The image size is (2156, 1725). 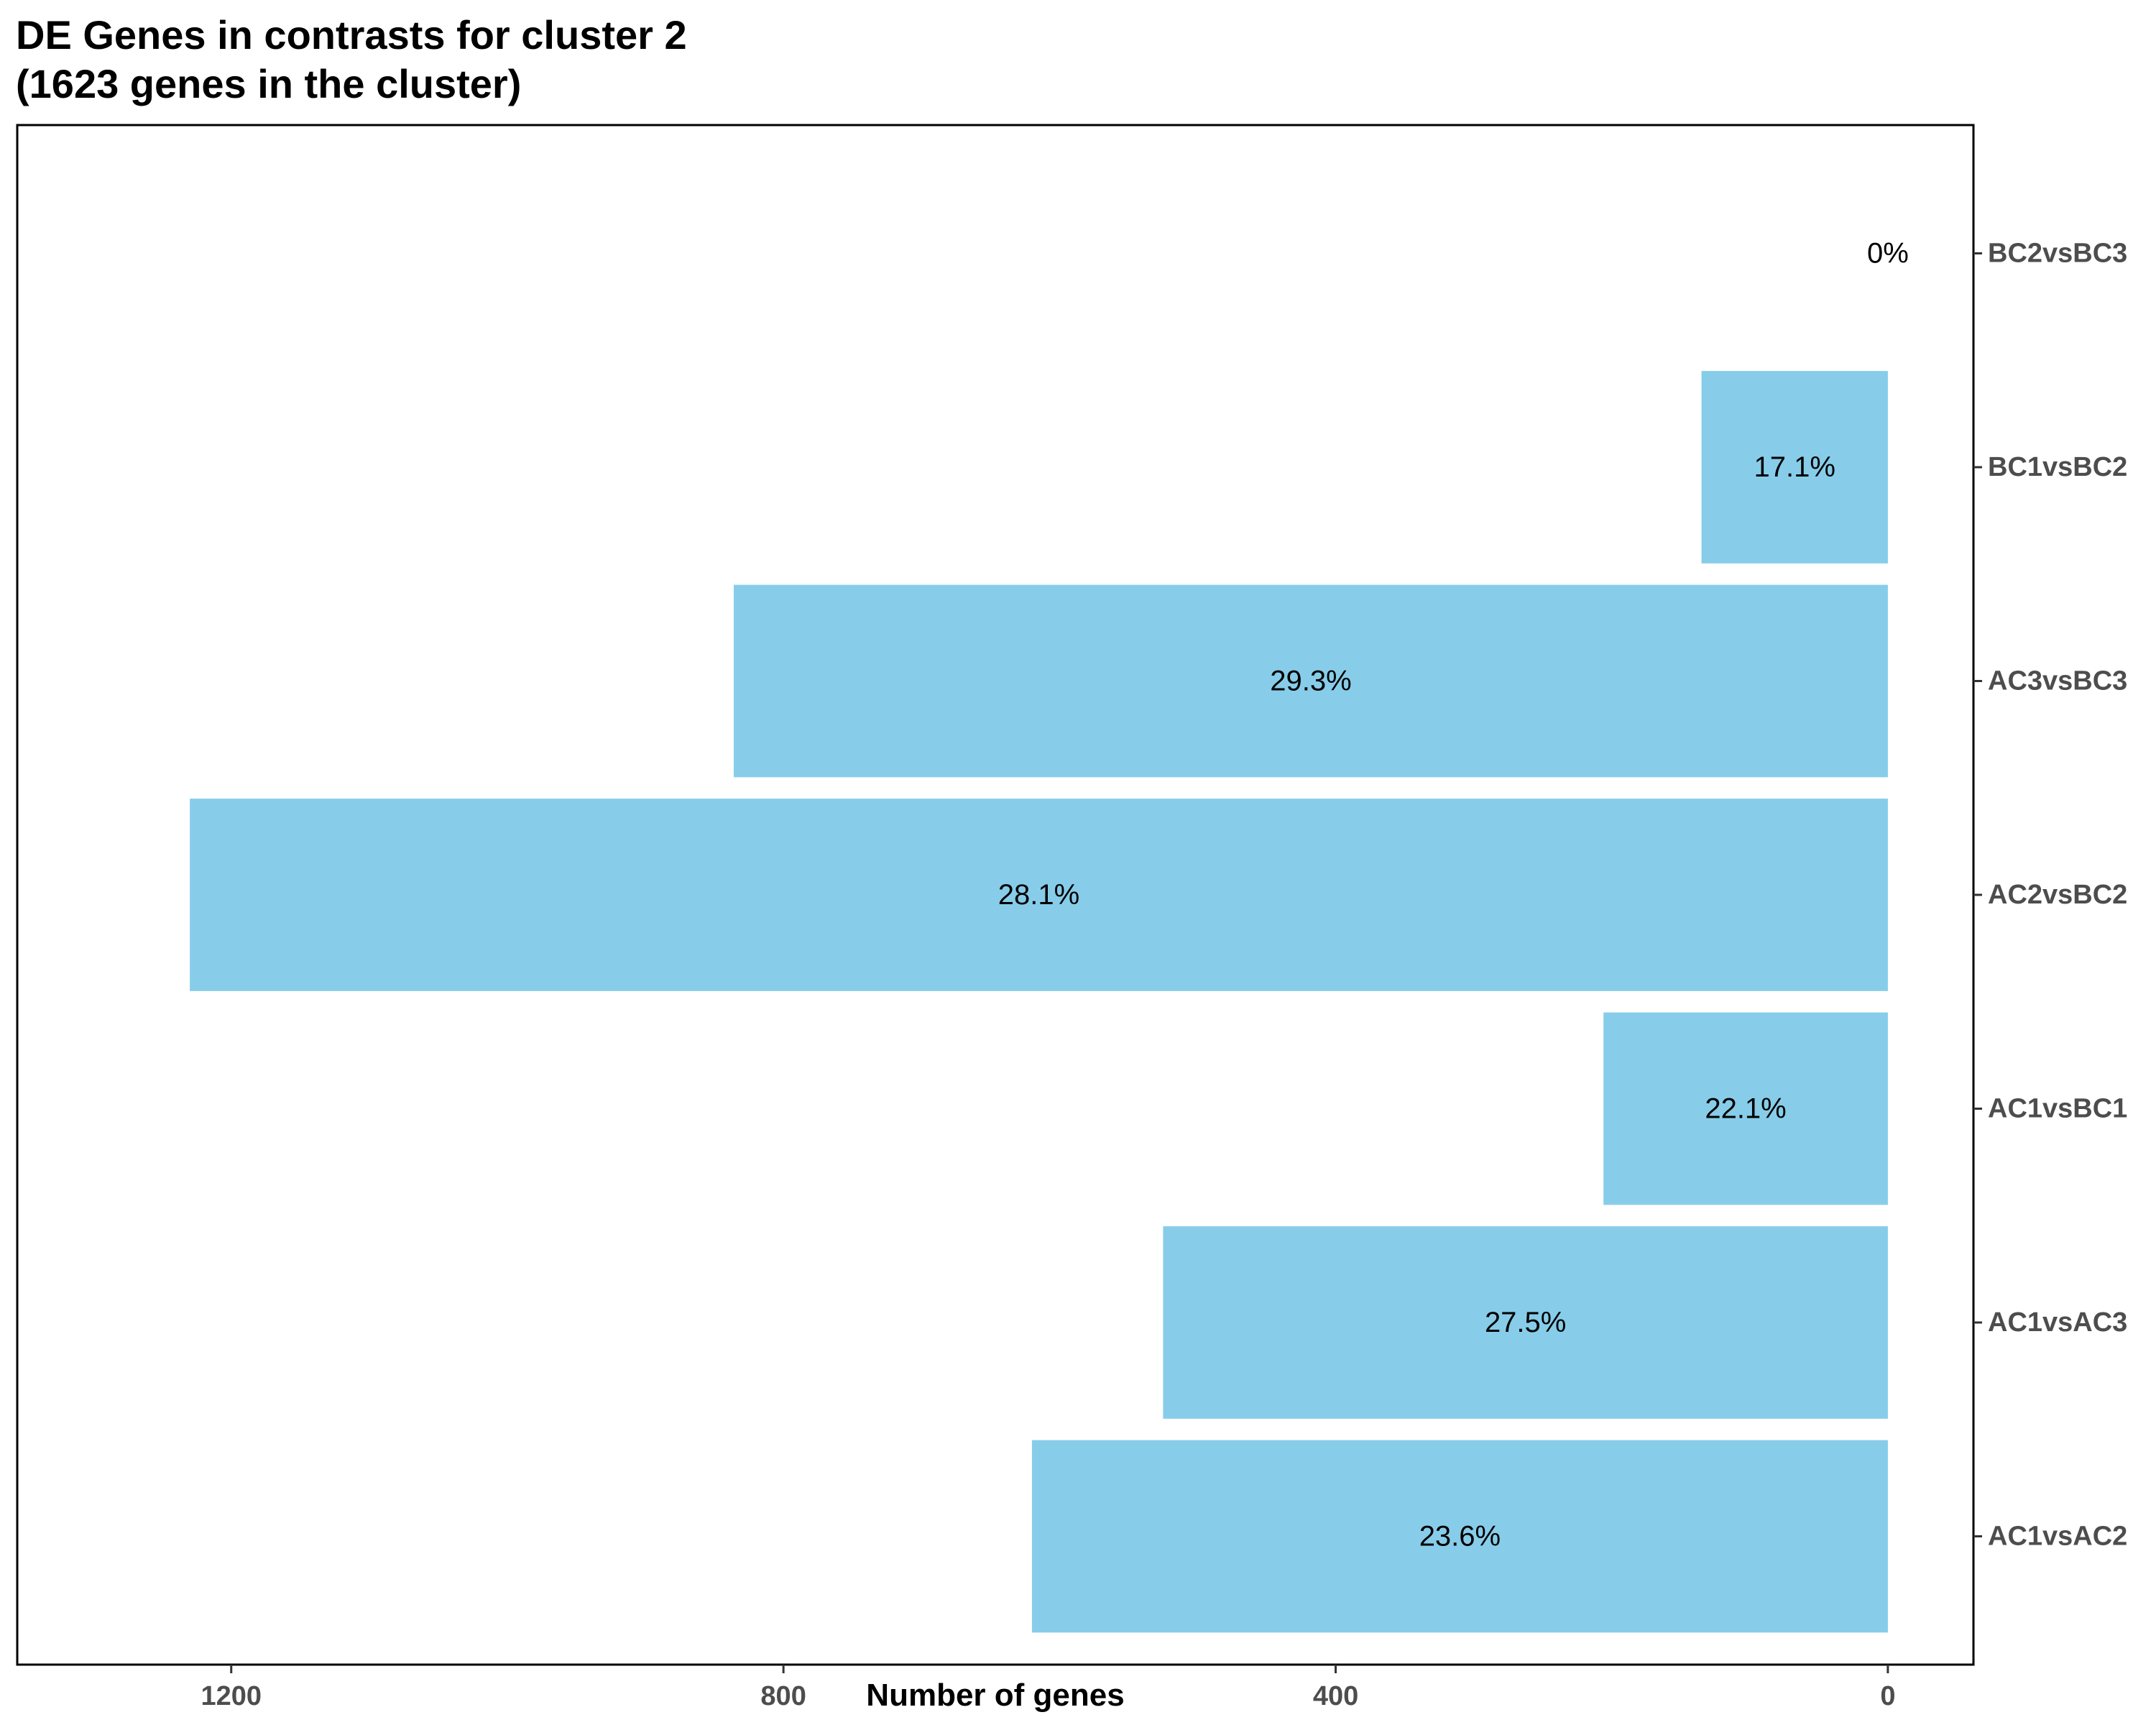 I want to click on x-axis: 1200 800 400 0, so click(x=1048, y=1688).